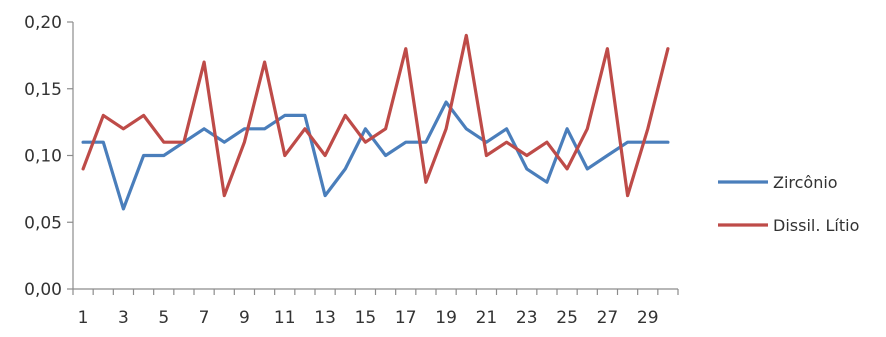 This screenshot has width=886, height=337. I want to click on x-tick-label: 29, so click(648, 318).